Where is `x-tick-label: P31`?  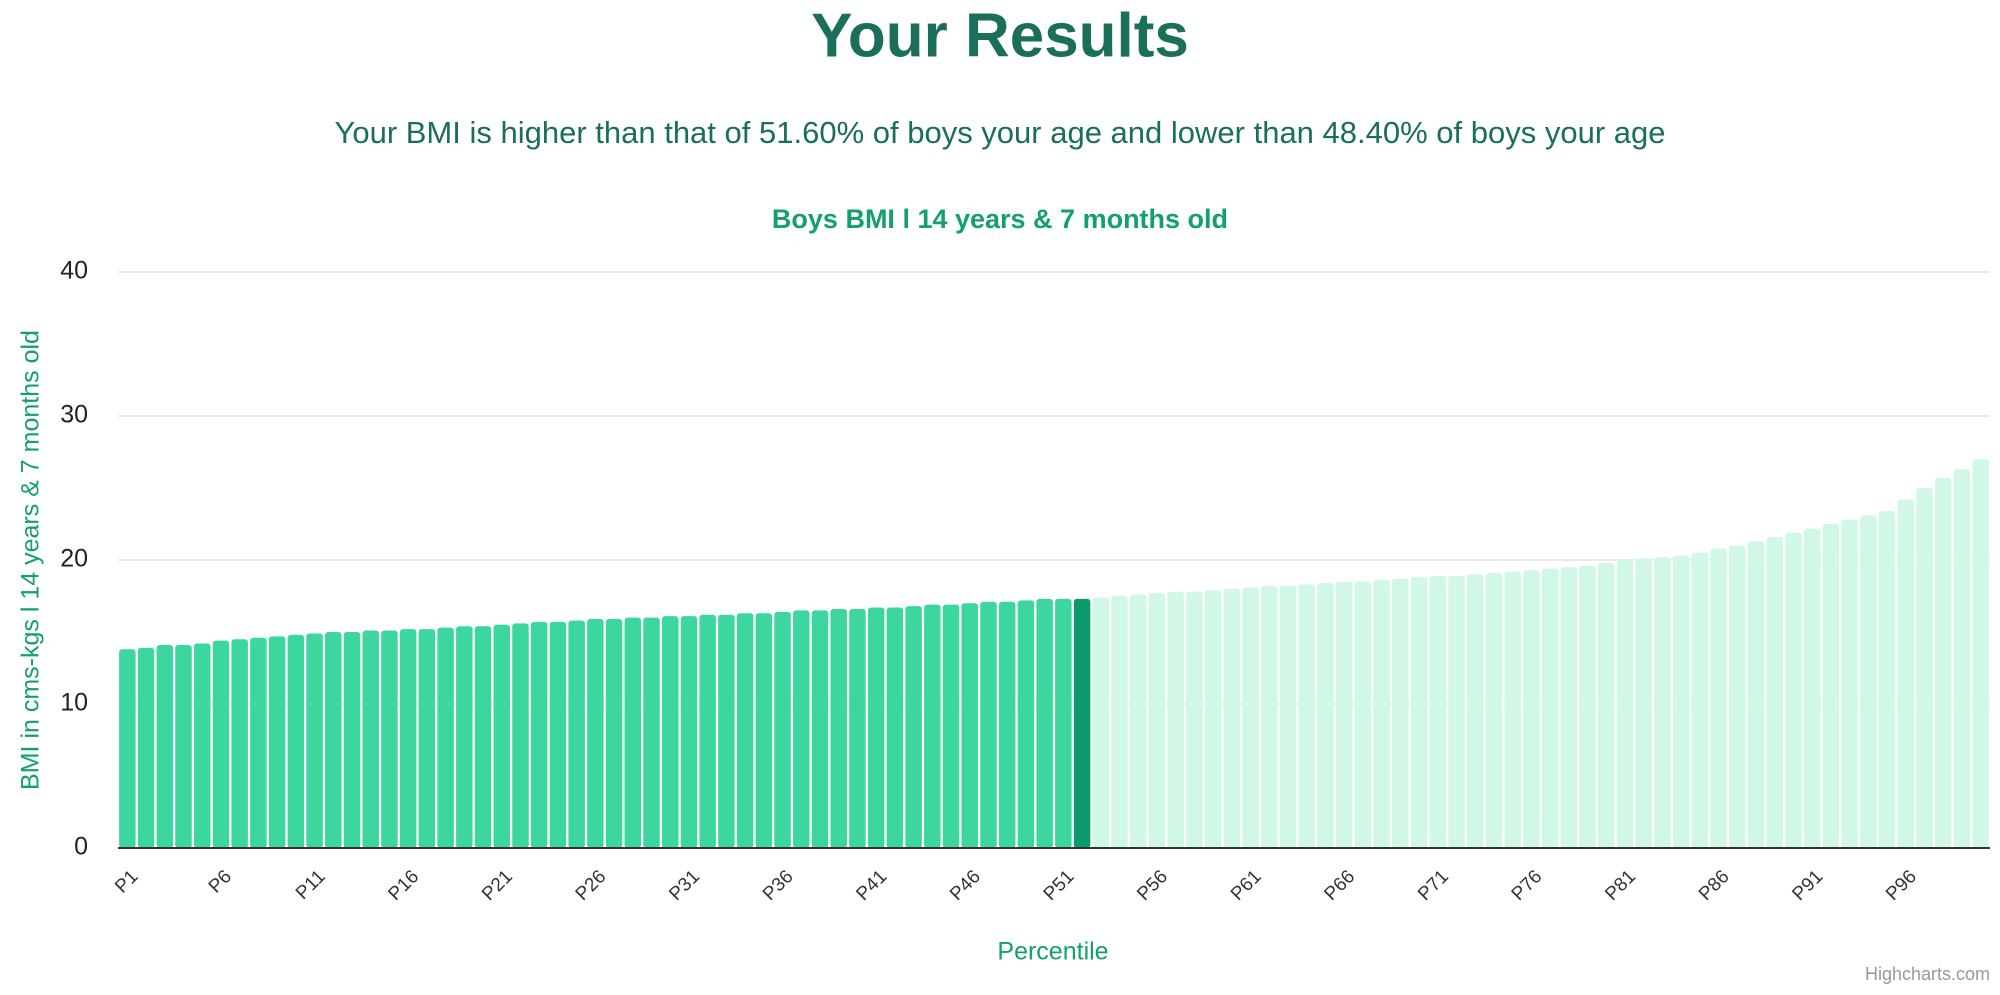
x-tick-label: P31 is located at coordinates (684, 885).